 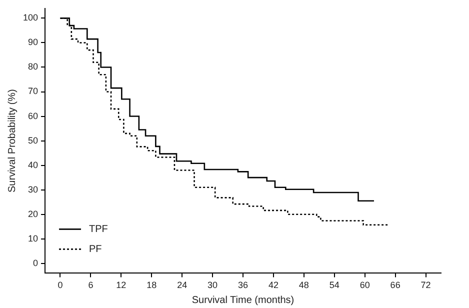 What do you see at coordinates (91, 285) in the screenshot?
I see `x-tick-label: 6` at bounding box center [91, 285].